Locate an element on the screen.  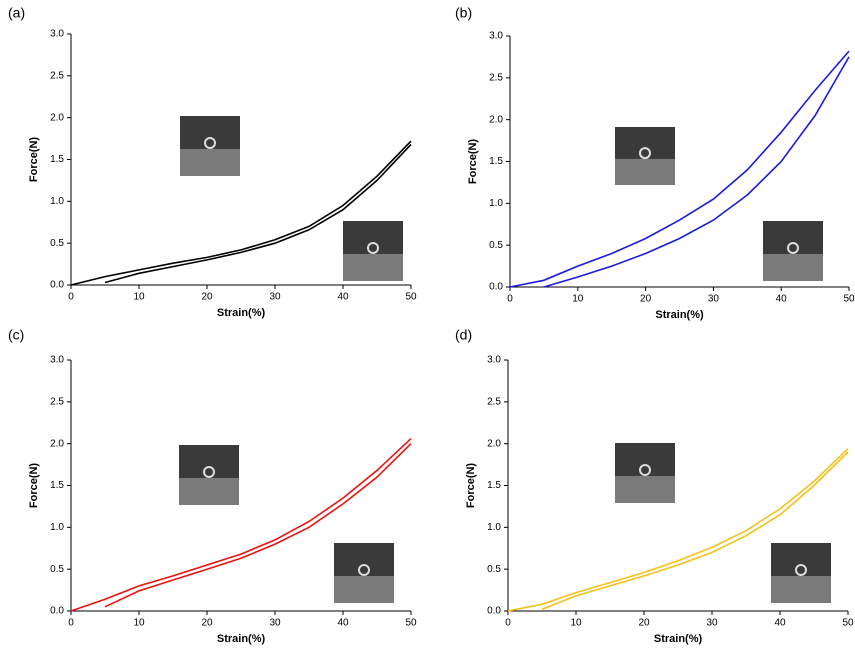
panel-label: (b) is located at coordinates (463, 13).